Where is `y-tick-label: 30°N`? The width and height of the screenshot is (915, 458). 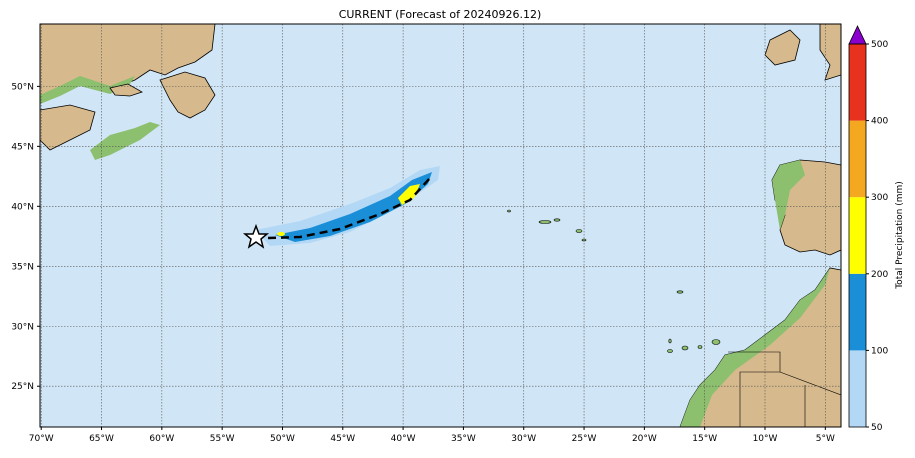
y-tick-label: 30°N is located at coordinates (22, 327).